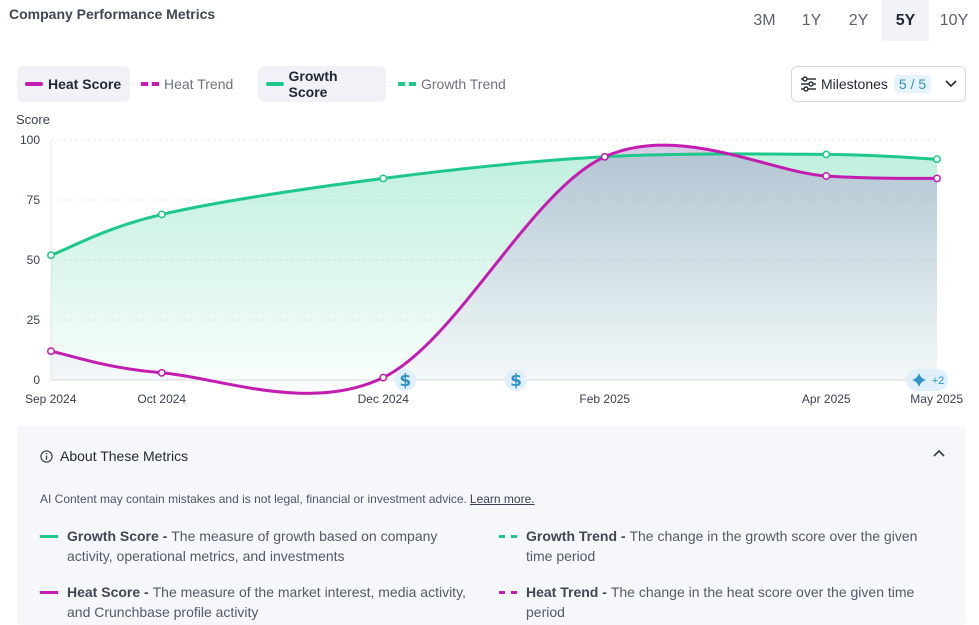 The width and height of the screenshot is (979, 625). Describe the element at coordinates (905, 20) in the screenshot. I see `tab-5y: 5Y` at that location.